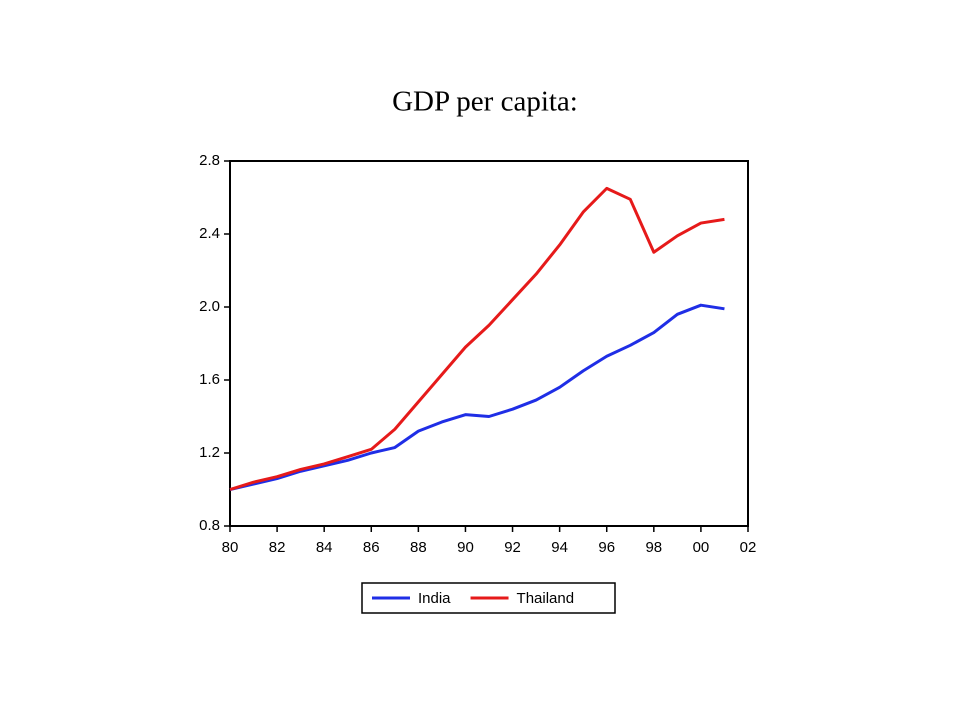 This screenshot has height=720, width=960. I want to click on x-tick-label: 96, so click(606, 547).